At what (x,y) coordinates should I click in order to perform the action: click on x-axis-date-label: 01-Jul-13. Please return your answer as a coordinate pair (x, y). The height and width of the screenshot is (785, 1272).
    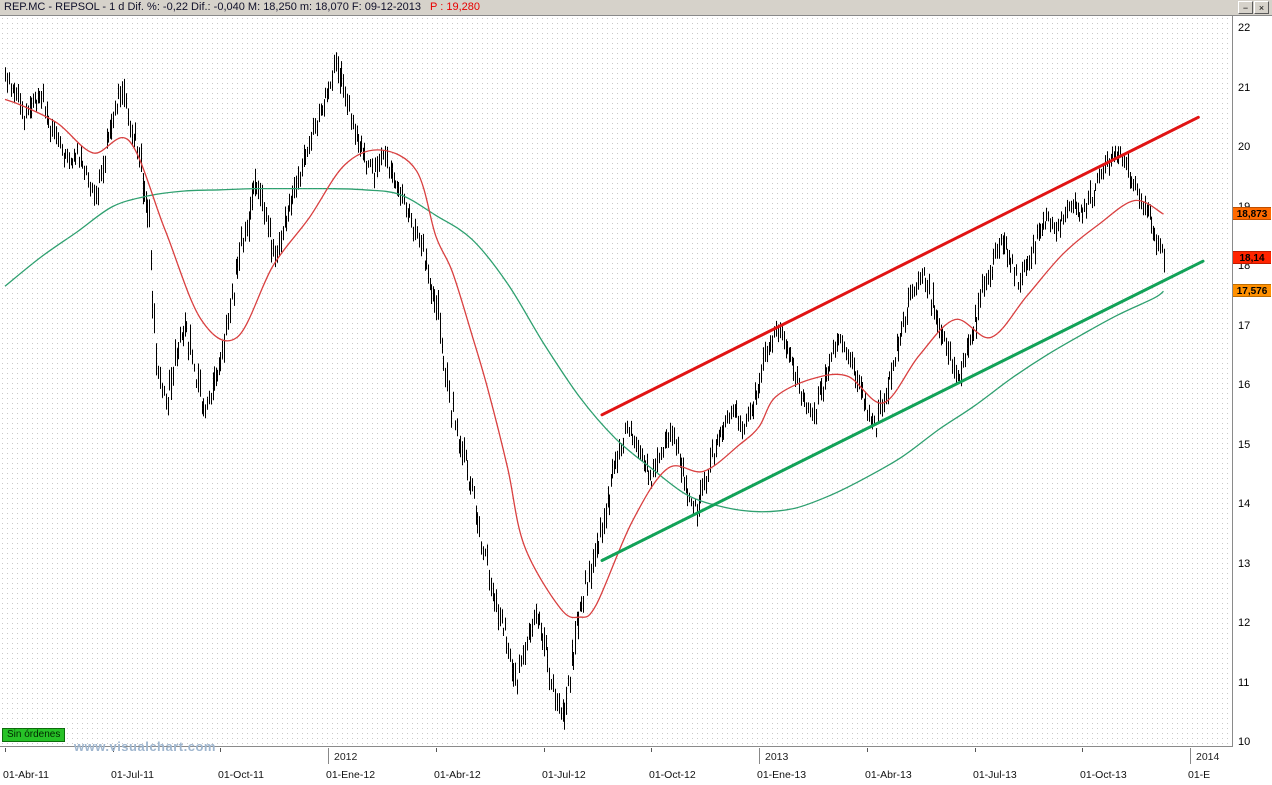
    Looking at the image, I should click on (995, 775).